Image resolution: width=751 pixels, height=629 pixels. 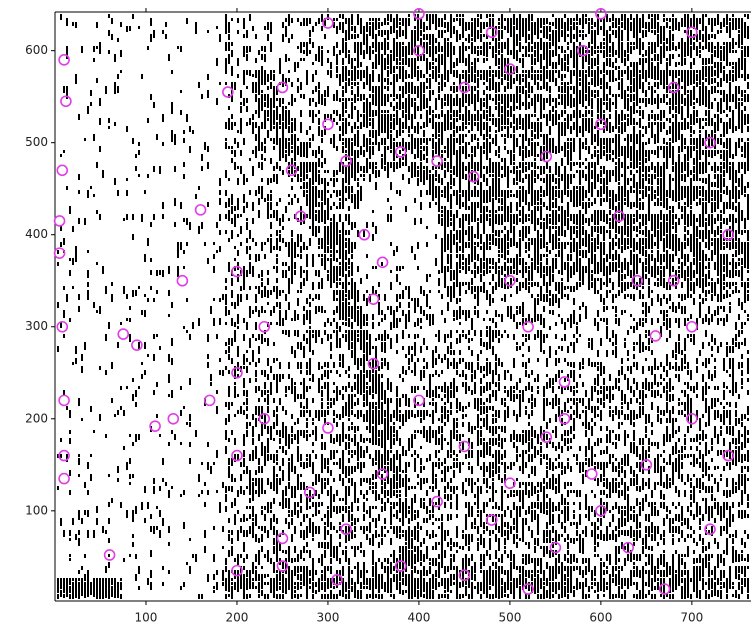 I want to click on y-tick-label: 400, so click(x=36, y=234).